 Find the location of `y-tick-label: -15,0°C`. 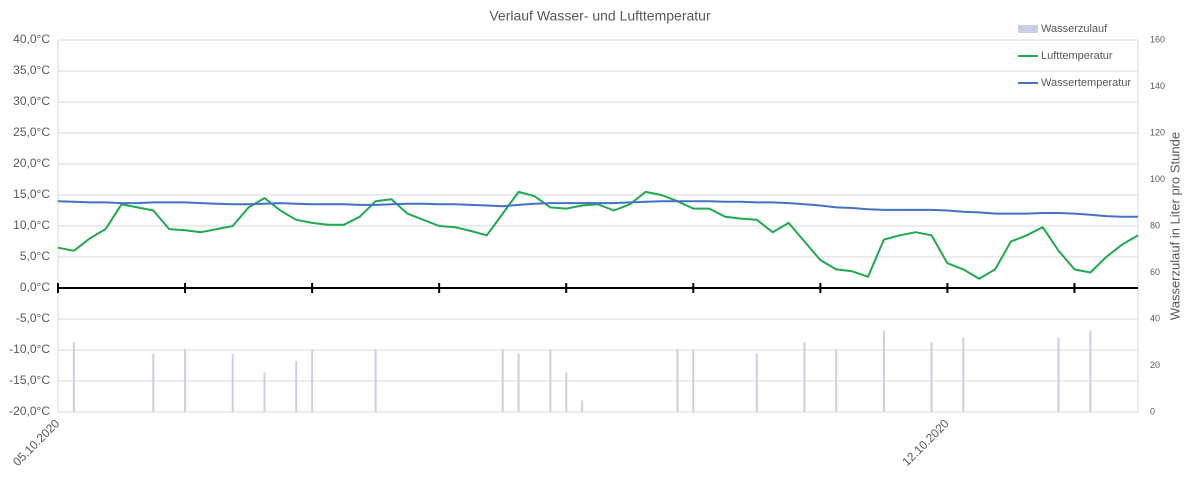

y-tick-label: -15,0°C is located at coordinates (29, 380).